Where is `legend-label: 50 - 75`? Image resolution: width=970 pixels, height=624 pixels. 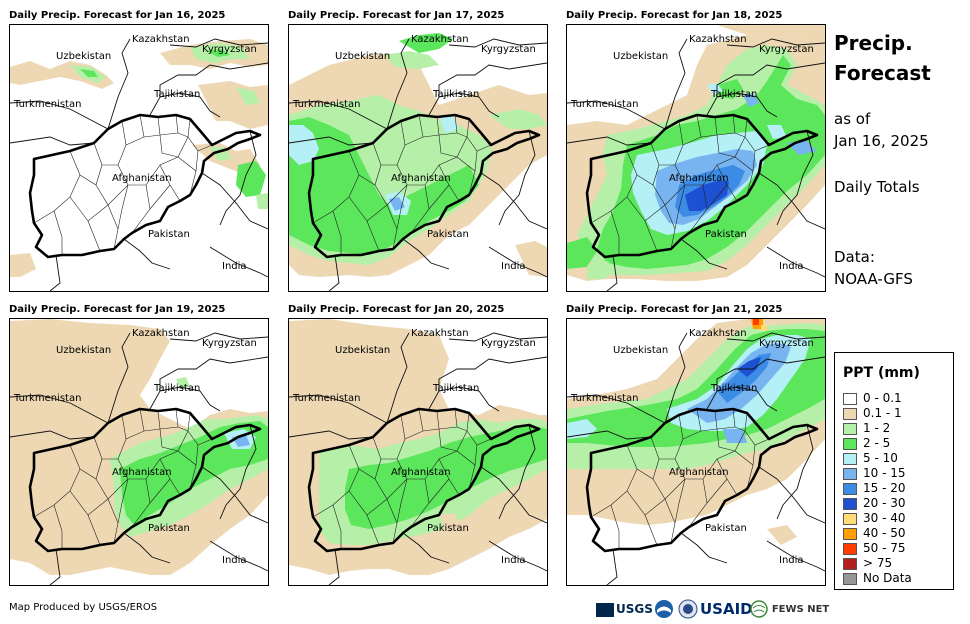
legend-label: 50 - 75 is located at coordinates (884, 548).